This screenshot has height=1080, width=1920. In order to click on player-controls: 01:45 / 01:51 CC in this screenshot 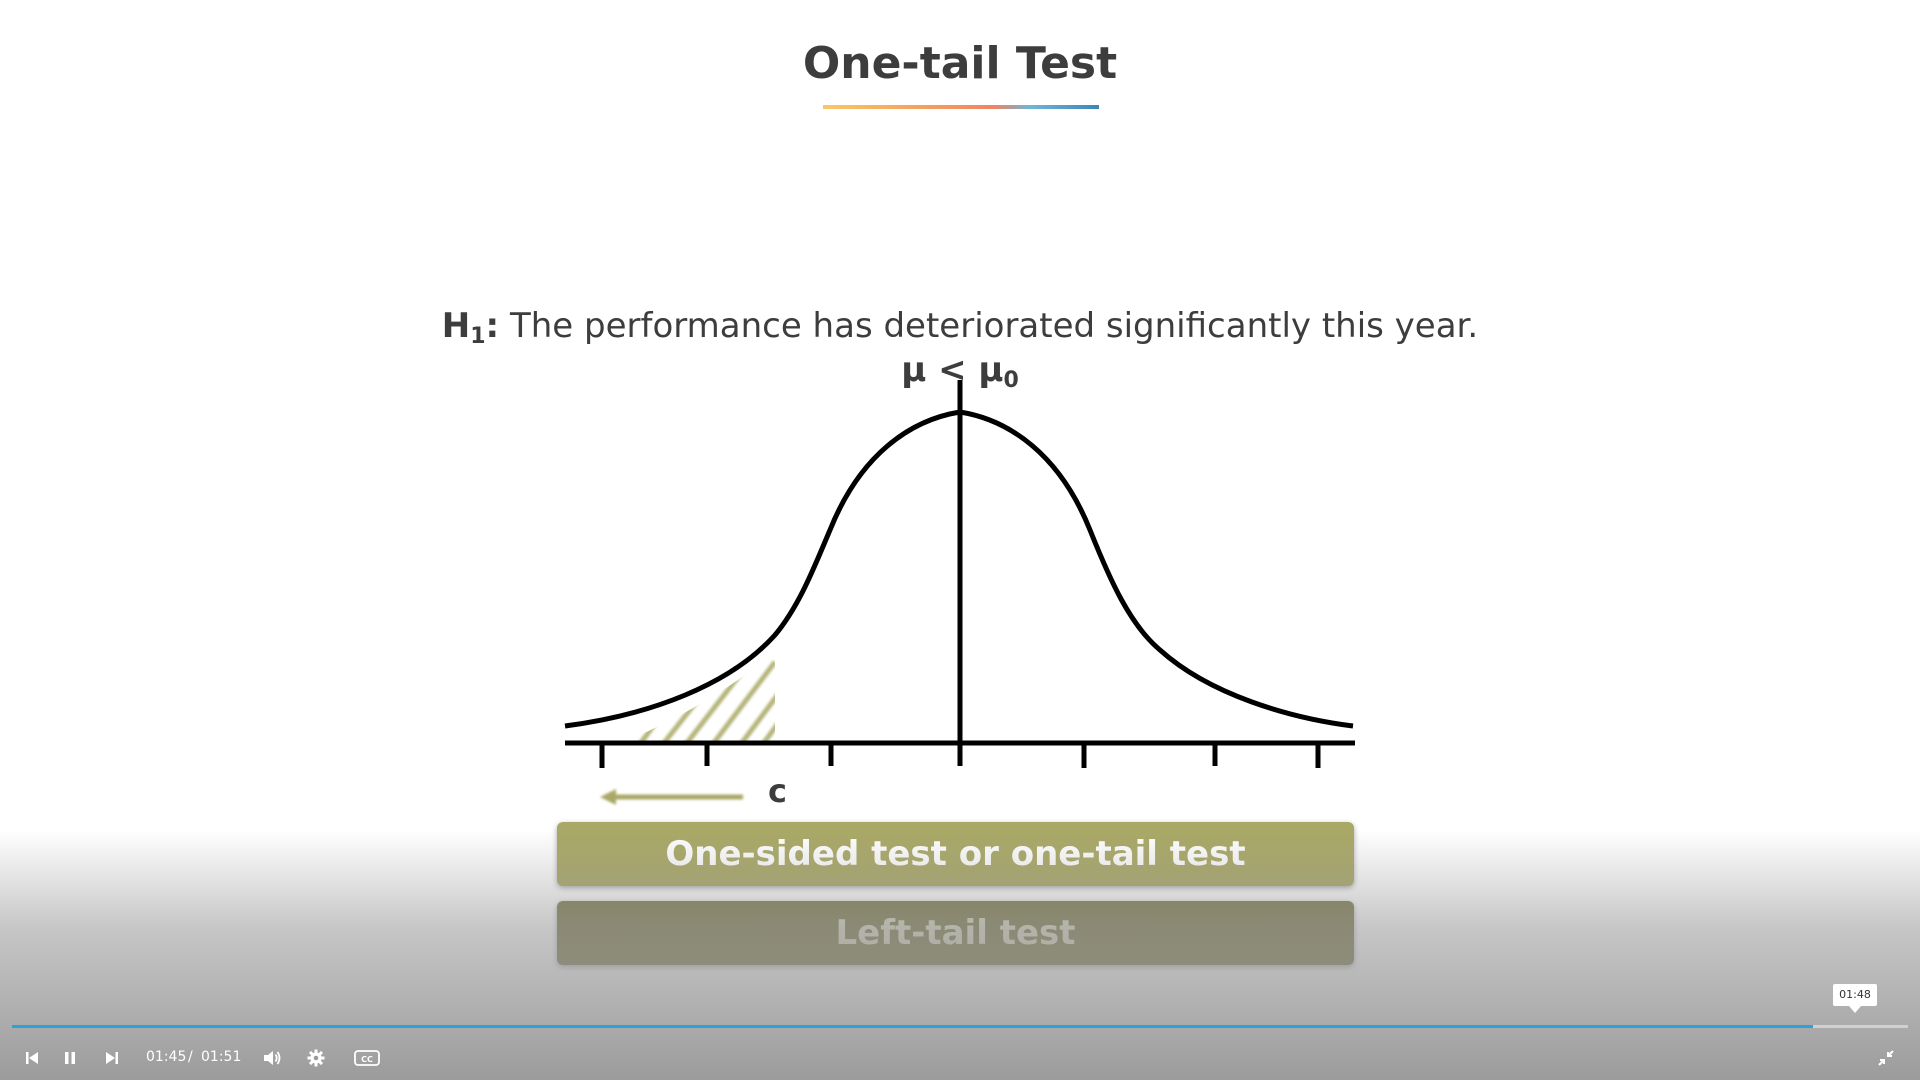, I will do `click(960, 1058)`.